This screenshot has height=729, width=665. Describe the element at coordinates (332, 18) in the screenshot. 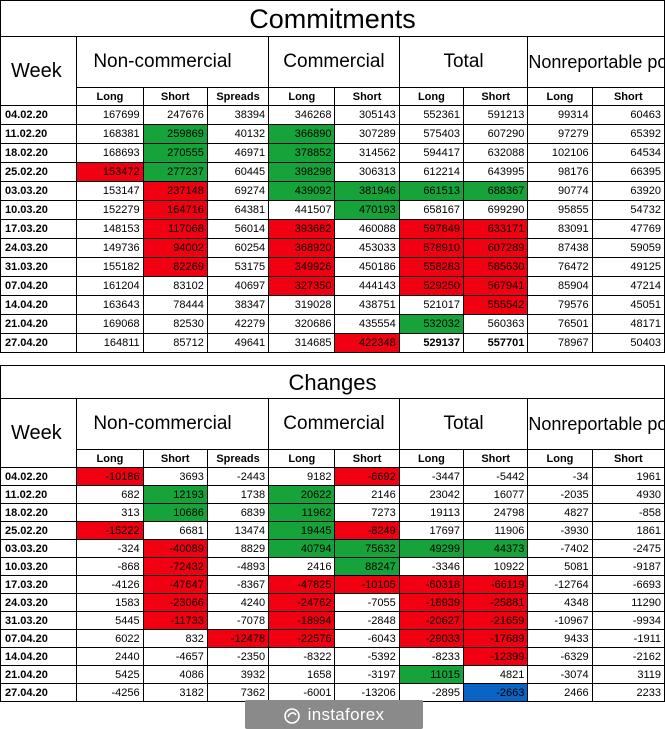

I see `commitments-title: Commitments` at that location.